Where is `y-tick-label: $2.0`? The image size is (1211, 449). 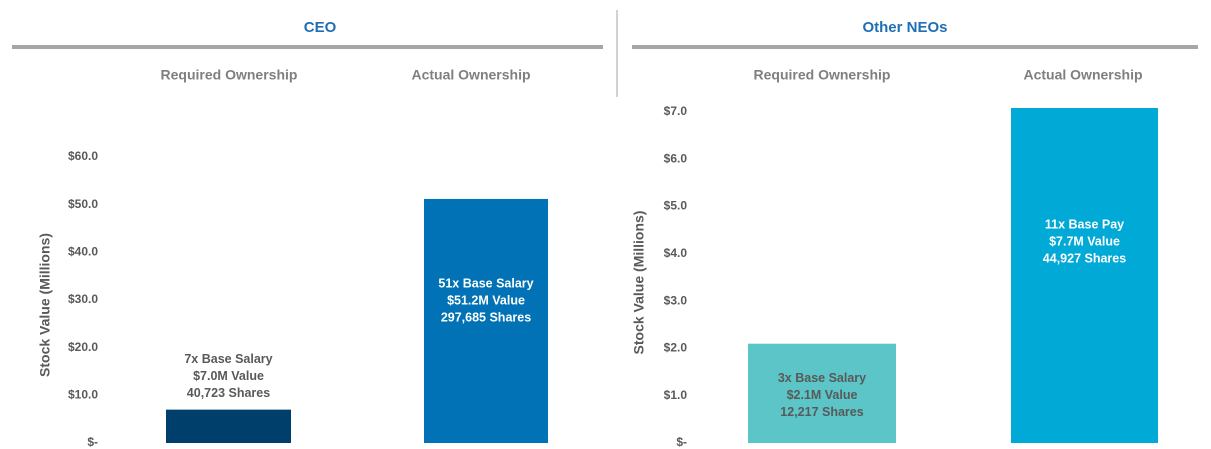 y-tick-label: $2.0 is located at coordinates (676, 348).